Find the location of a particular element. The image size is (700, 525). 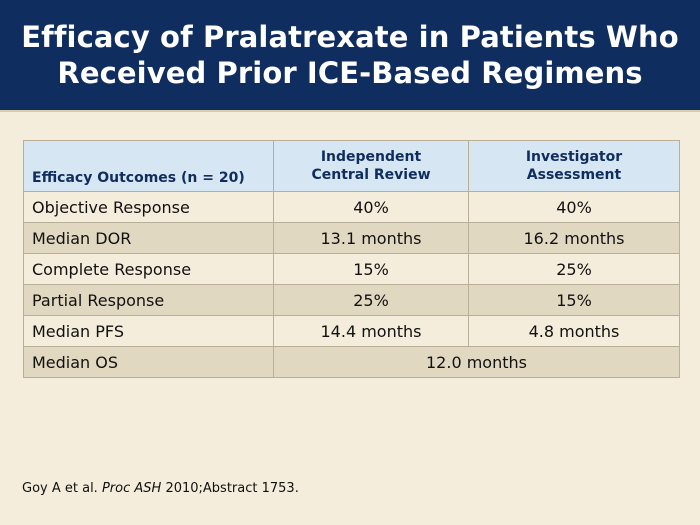

table-row-objective-response: Objective Response 40% 40% is located at coordinates (351, 207).